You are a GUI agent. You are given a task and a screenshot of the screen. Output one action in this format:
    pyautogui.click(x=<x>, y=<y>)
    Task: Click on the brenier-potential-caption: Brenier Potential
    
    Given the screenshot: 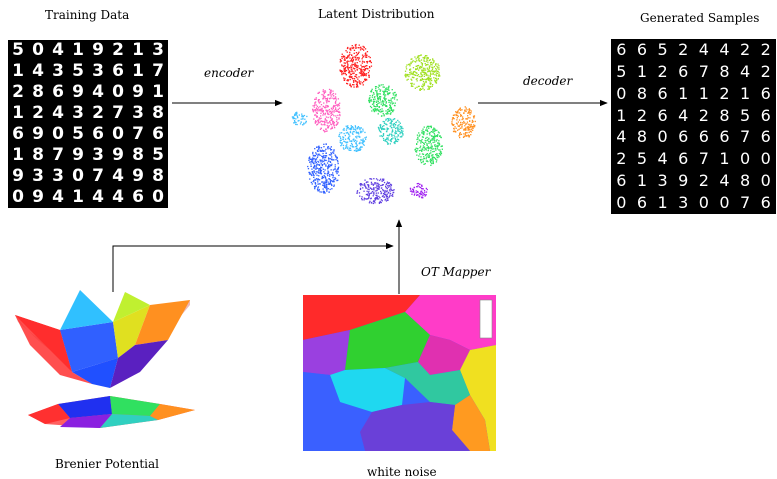 What is the action you would take?
    pyautogui.click(x=107, y=464)
    